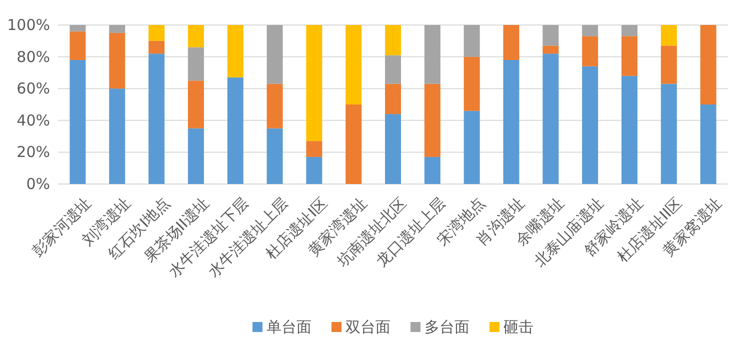 This screenshot has width=745, height=353. I want to click on legend-label: 单台面, so click(289, 327).